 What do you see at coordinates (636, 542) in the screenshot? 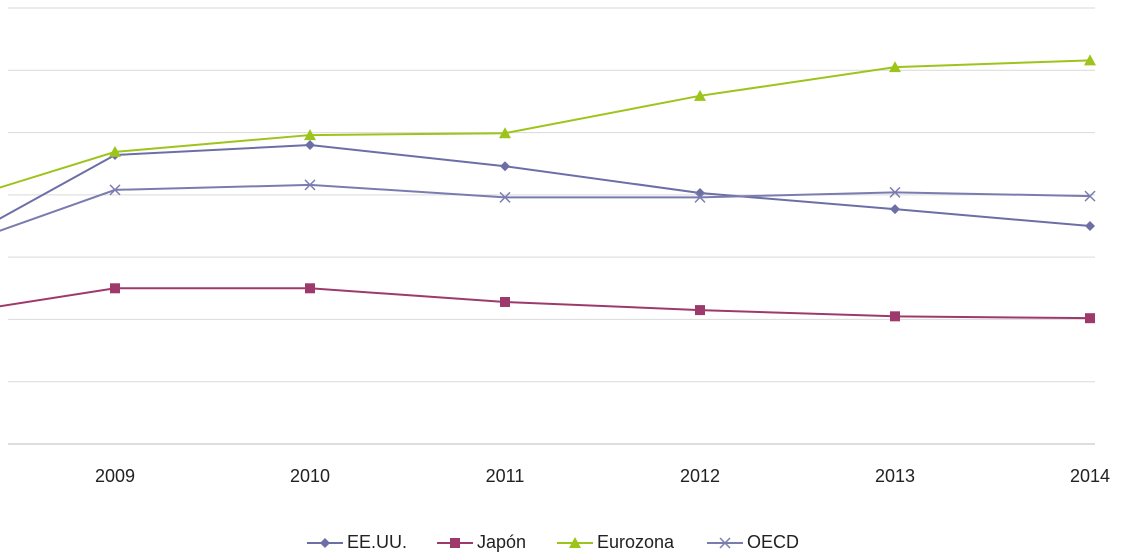
I see `legend-label: Eurozona` at bounding box center [636, 542].